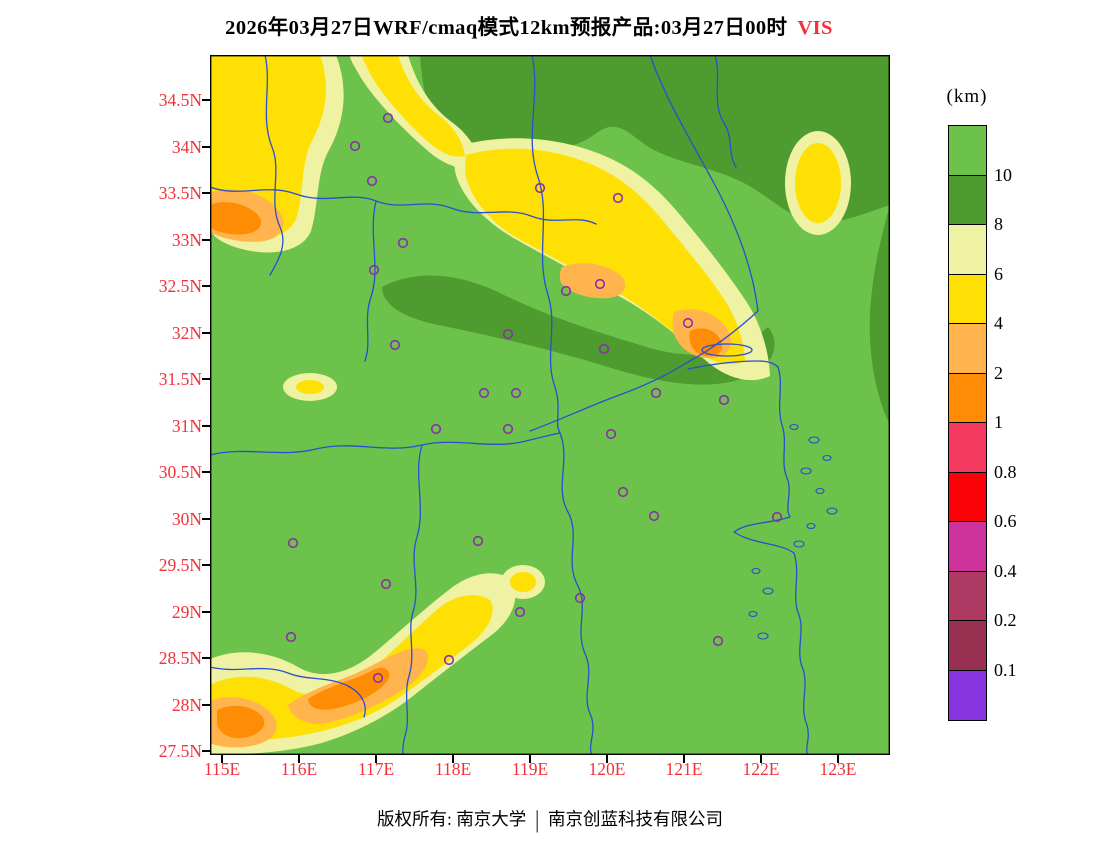  Describe the element at coordinates (967, 96) in the screenshot. I see `legend-title: (km)` at that location.